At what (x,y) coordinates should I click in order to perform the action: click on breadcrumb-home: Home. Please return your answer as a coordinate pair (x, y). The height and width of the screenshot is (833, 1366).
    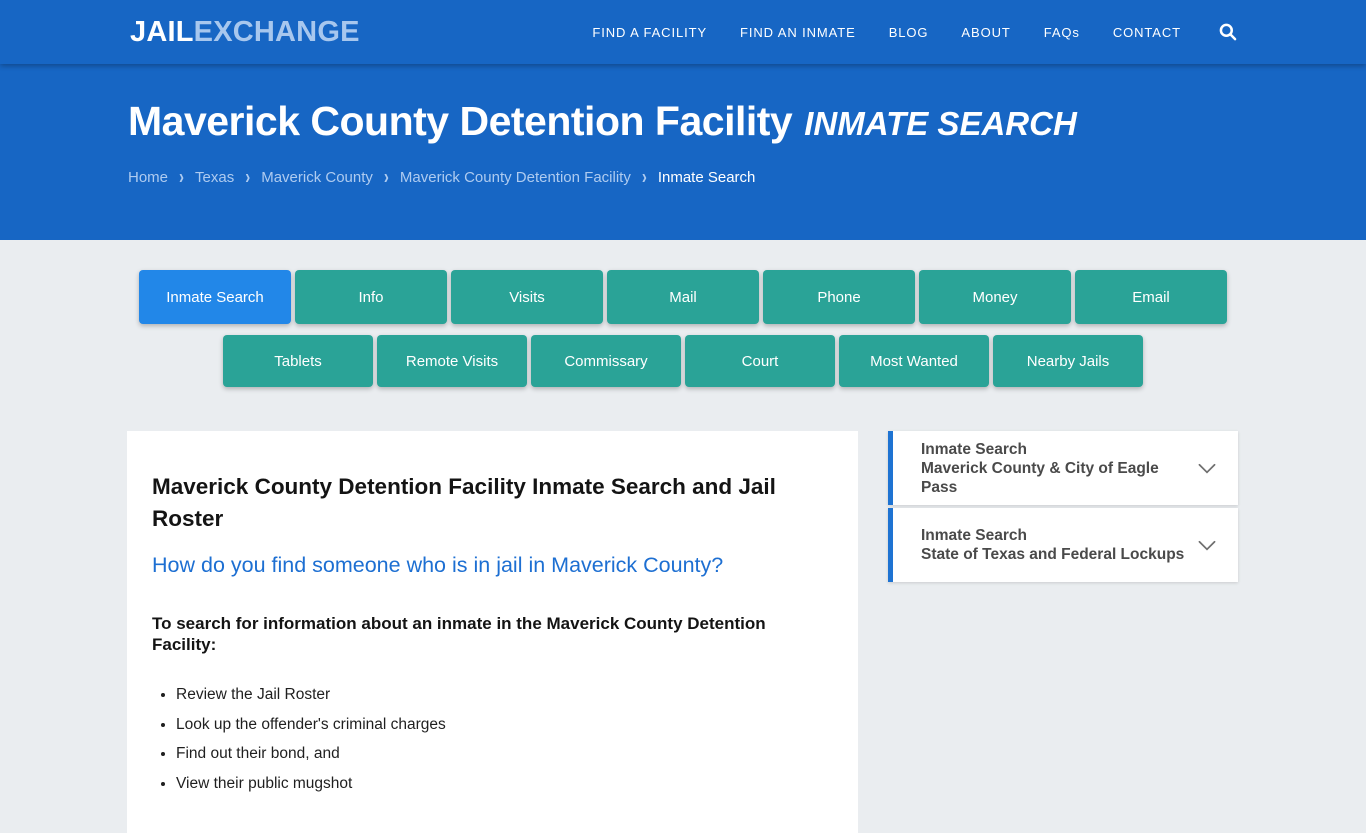
    Looking at the image, I should click on (148, 177).